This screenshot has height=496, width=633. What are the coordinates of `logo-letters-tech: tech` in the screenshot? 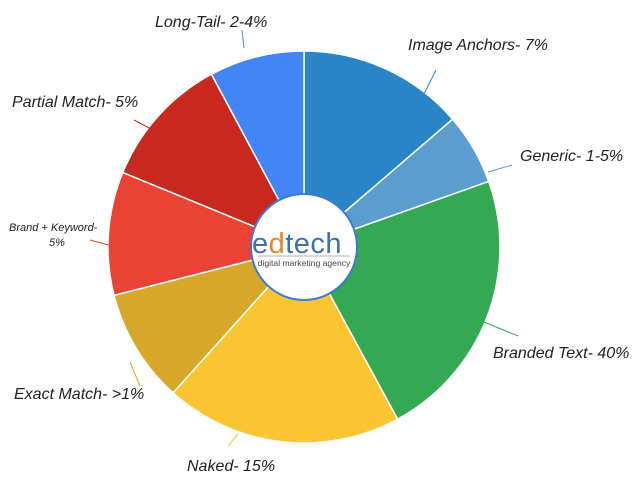 It's located at (313, 244).